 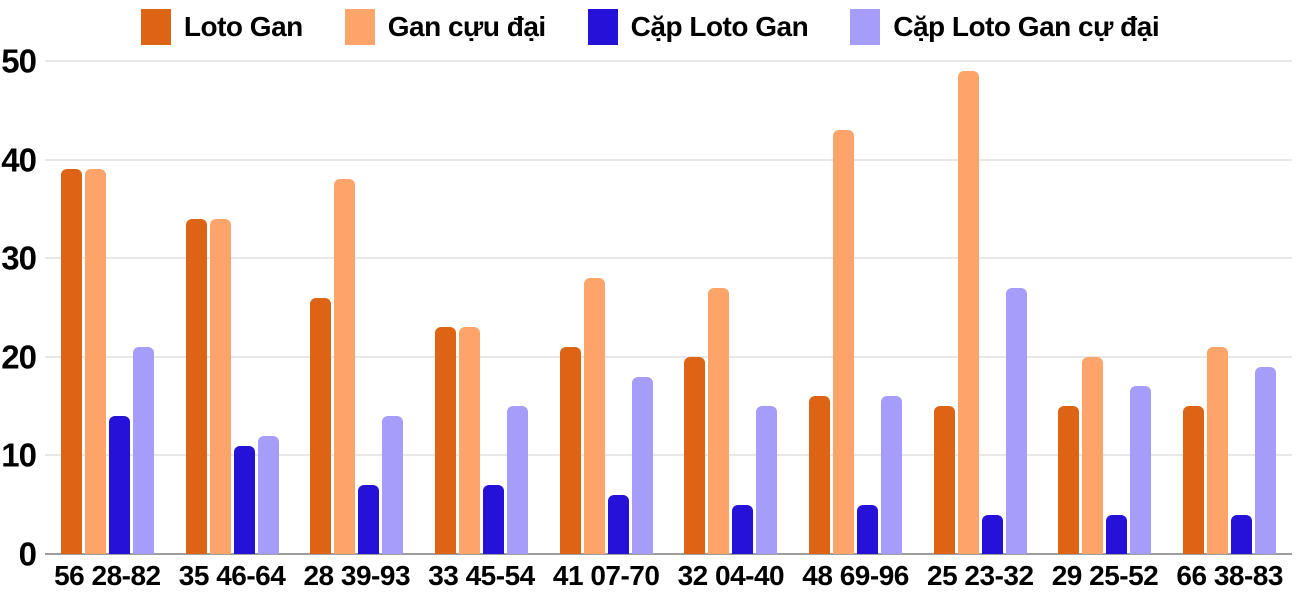 I want to click on y-tick-label: 40, so click(x=19, y=160).